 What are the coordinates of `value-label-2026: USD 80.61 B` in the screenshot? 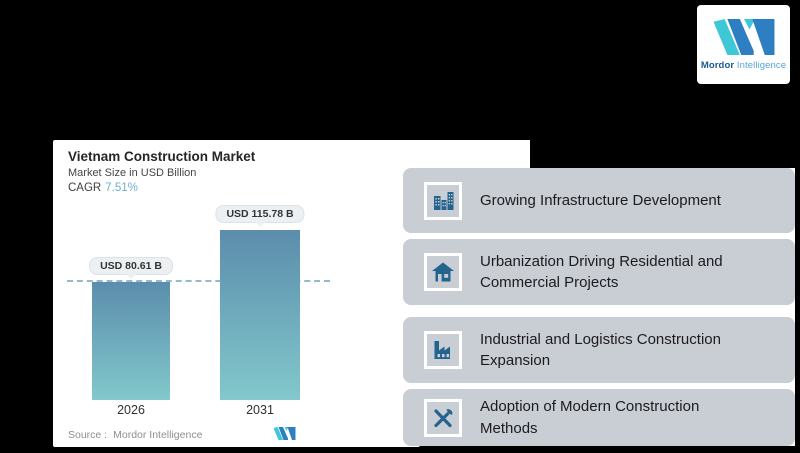 It's located at (131, 266).